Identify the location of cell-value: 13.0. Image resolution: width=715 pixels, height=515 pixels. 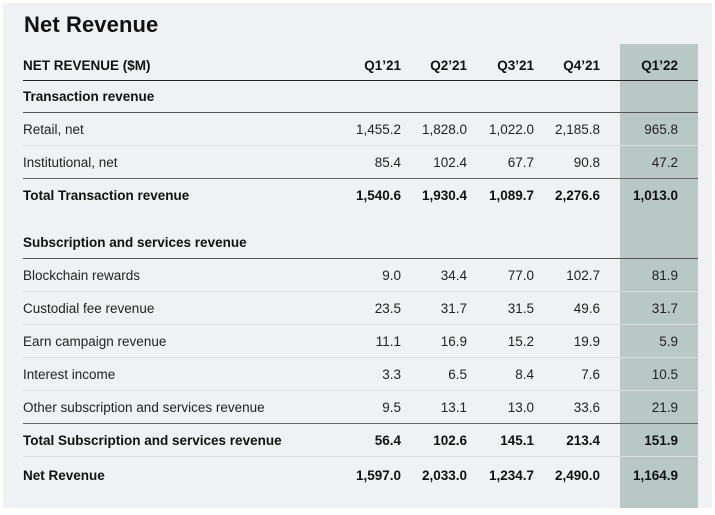
(500, 407).